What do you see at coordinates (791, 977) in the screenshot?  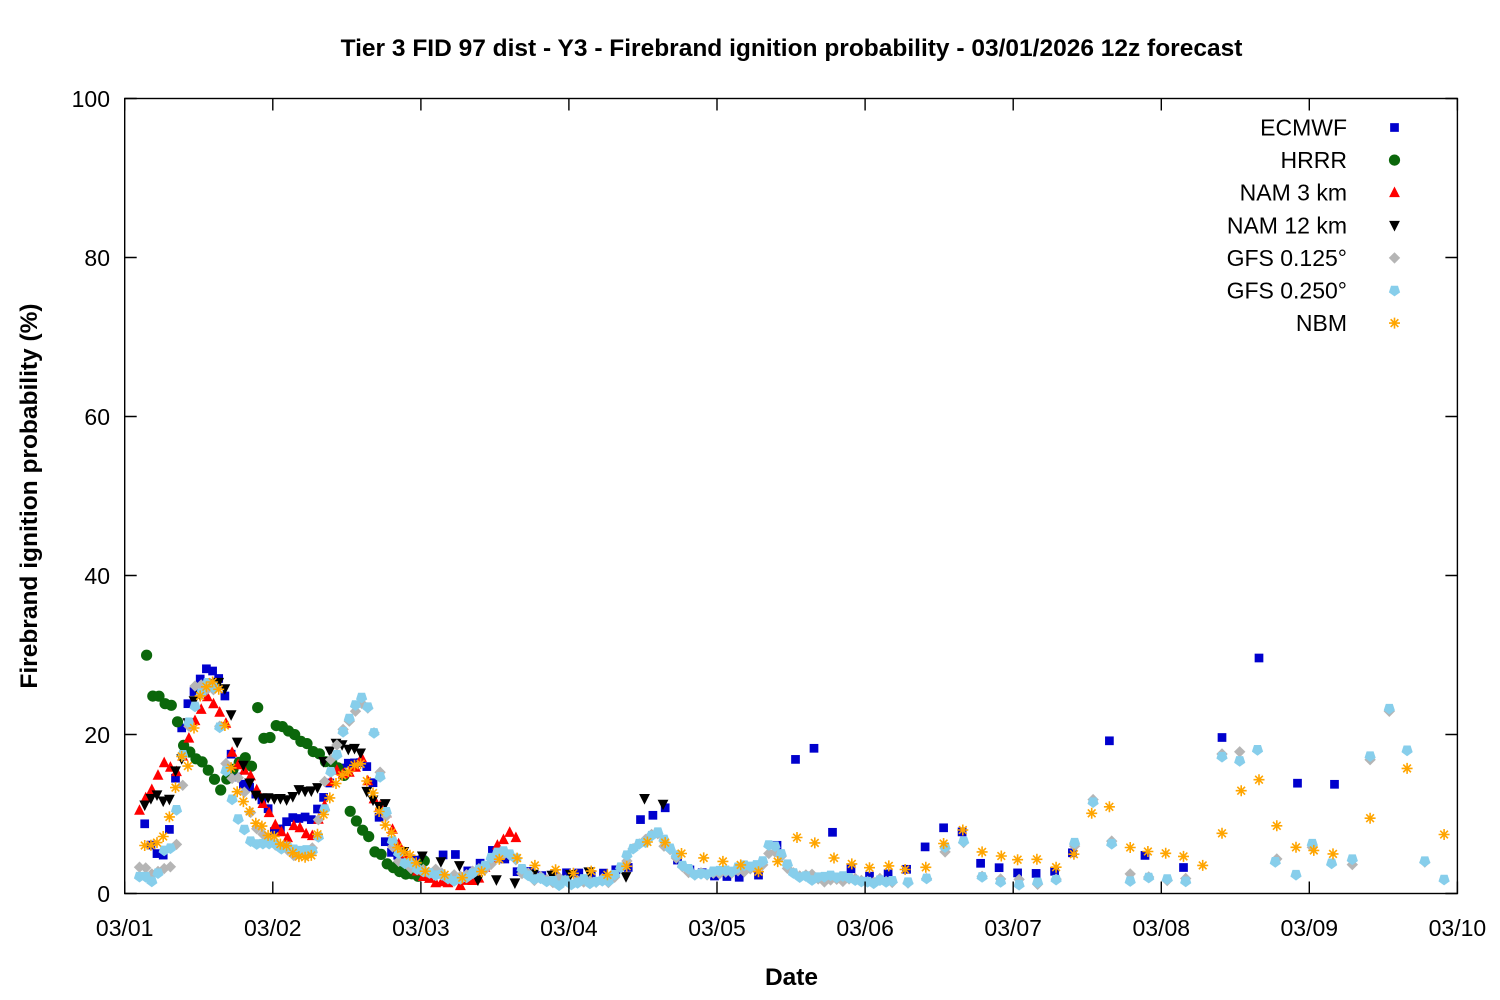 I see `svg-text: Date` at bounding box center [791, 977].